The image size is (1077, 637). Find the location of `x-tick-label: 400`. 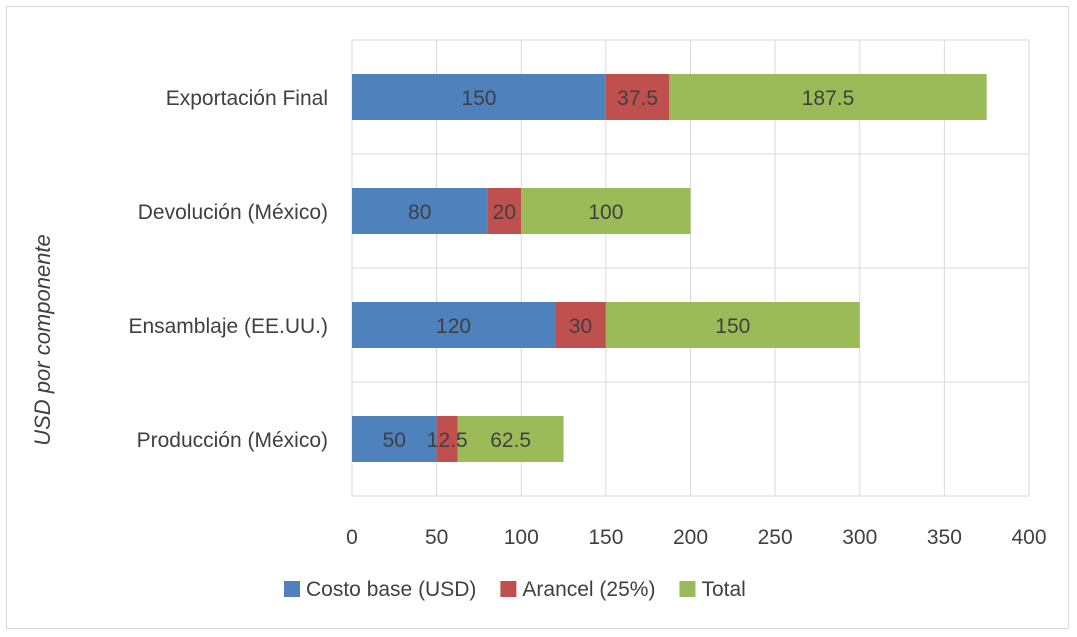

x-tick-label: 400 is located at coordinates (1028, 537).